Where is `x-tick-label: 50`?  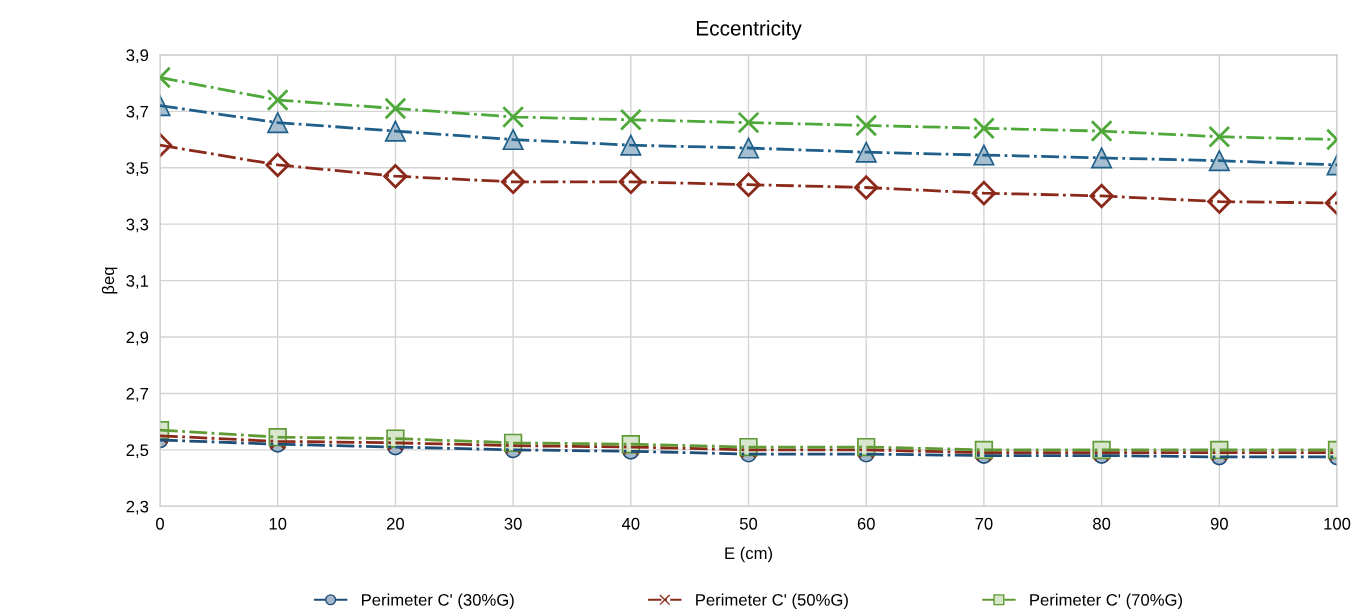
x-tick-label: 50 is located at coordinates (748, 523).